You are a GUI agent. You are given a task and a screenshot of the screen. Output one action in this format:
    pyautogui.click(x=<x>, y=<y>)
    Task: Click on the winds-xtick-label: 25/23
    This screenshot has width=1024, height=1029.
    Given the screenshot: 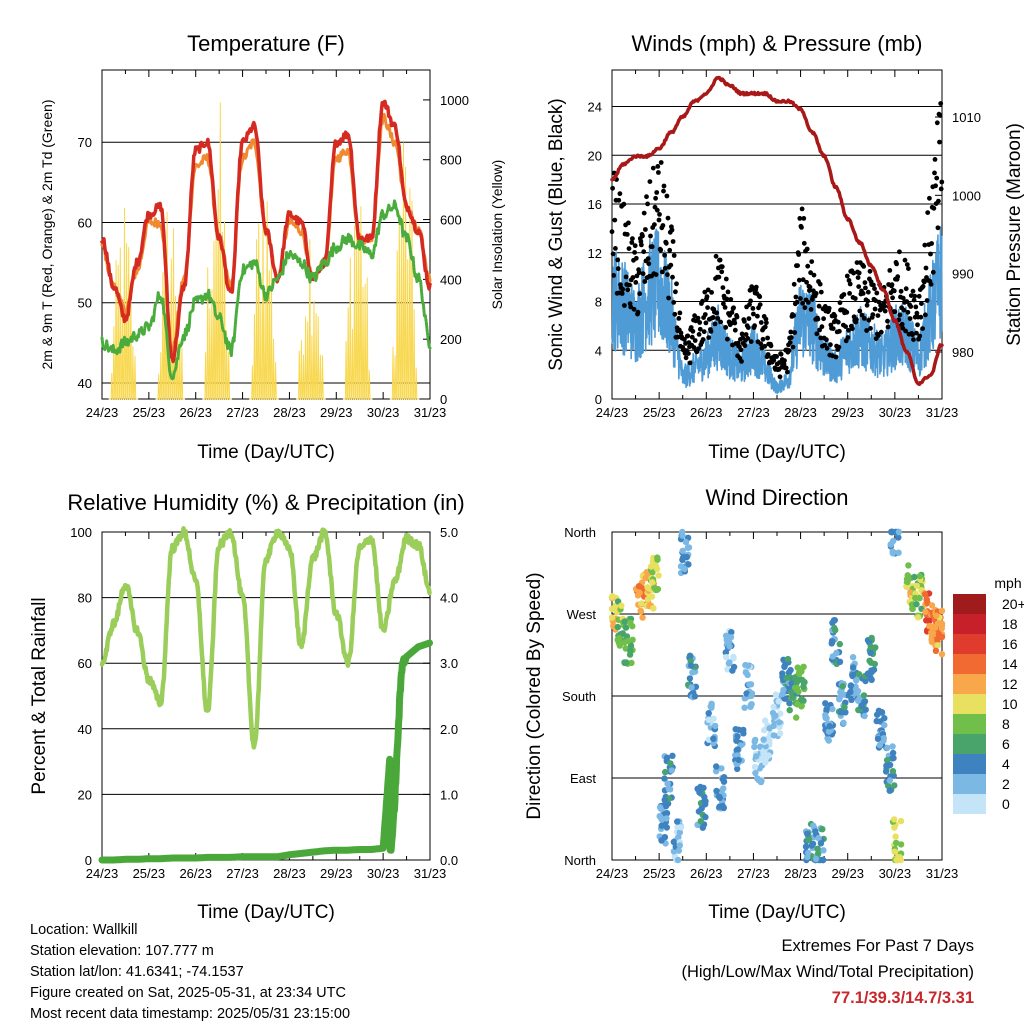 What is the action you would take?
    pyautogui.click(x=659, y=412)
    